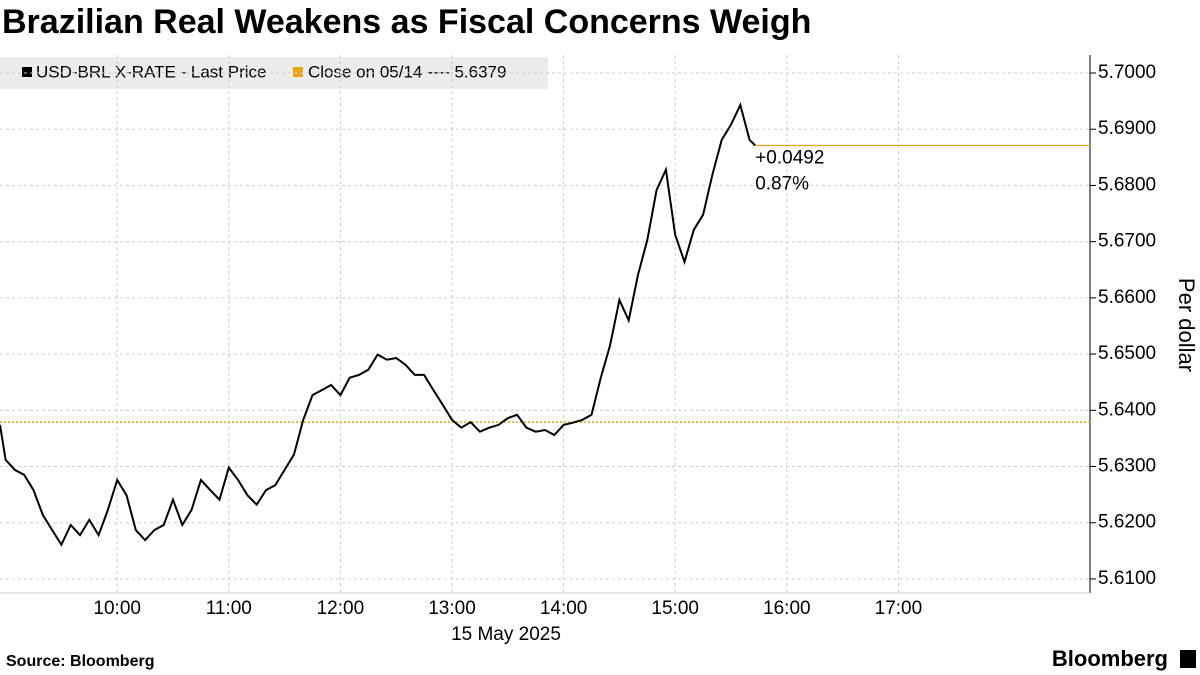 The image size is (1200, 675). Describe the element at coordinates (1127, 184) in the screenshot. I see `y-tick-label: 5.6800` at that location.